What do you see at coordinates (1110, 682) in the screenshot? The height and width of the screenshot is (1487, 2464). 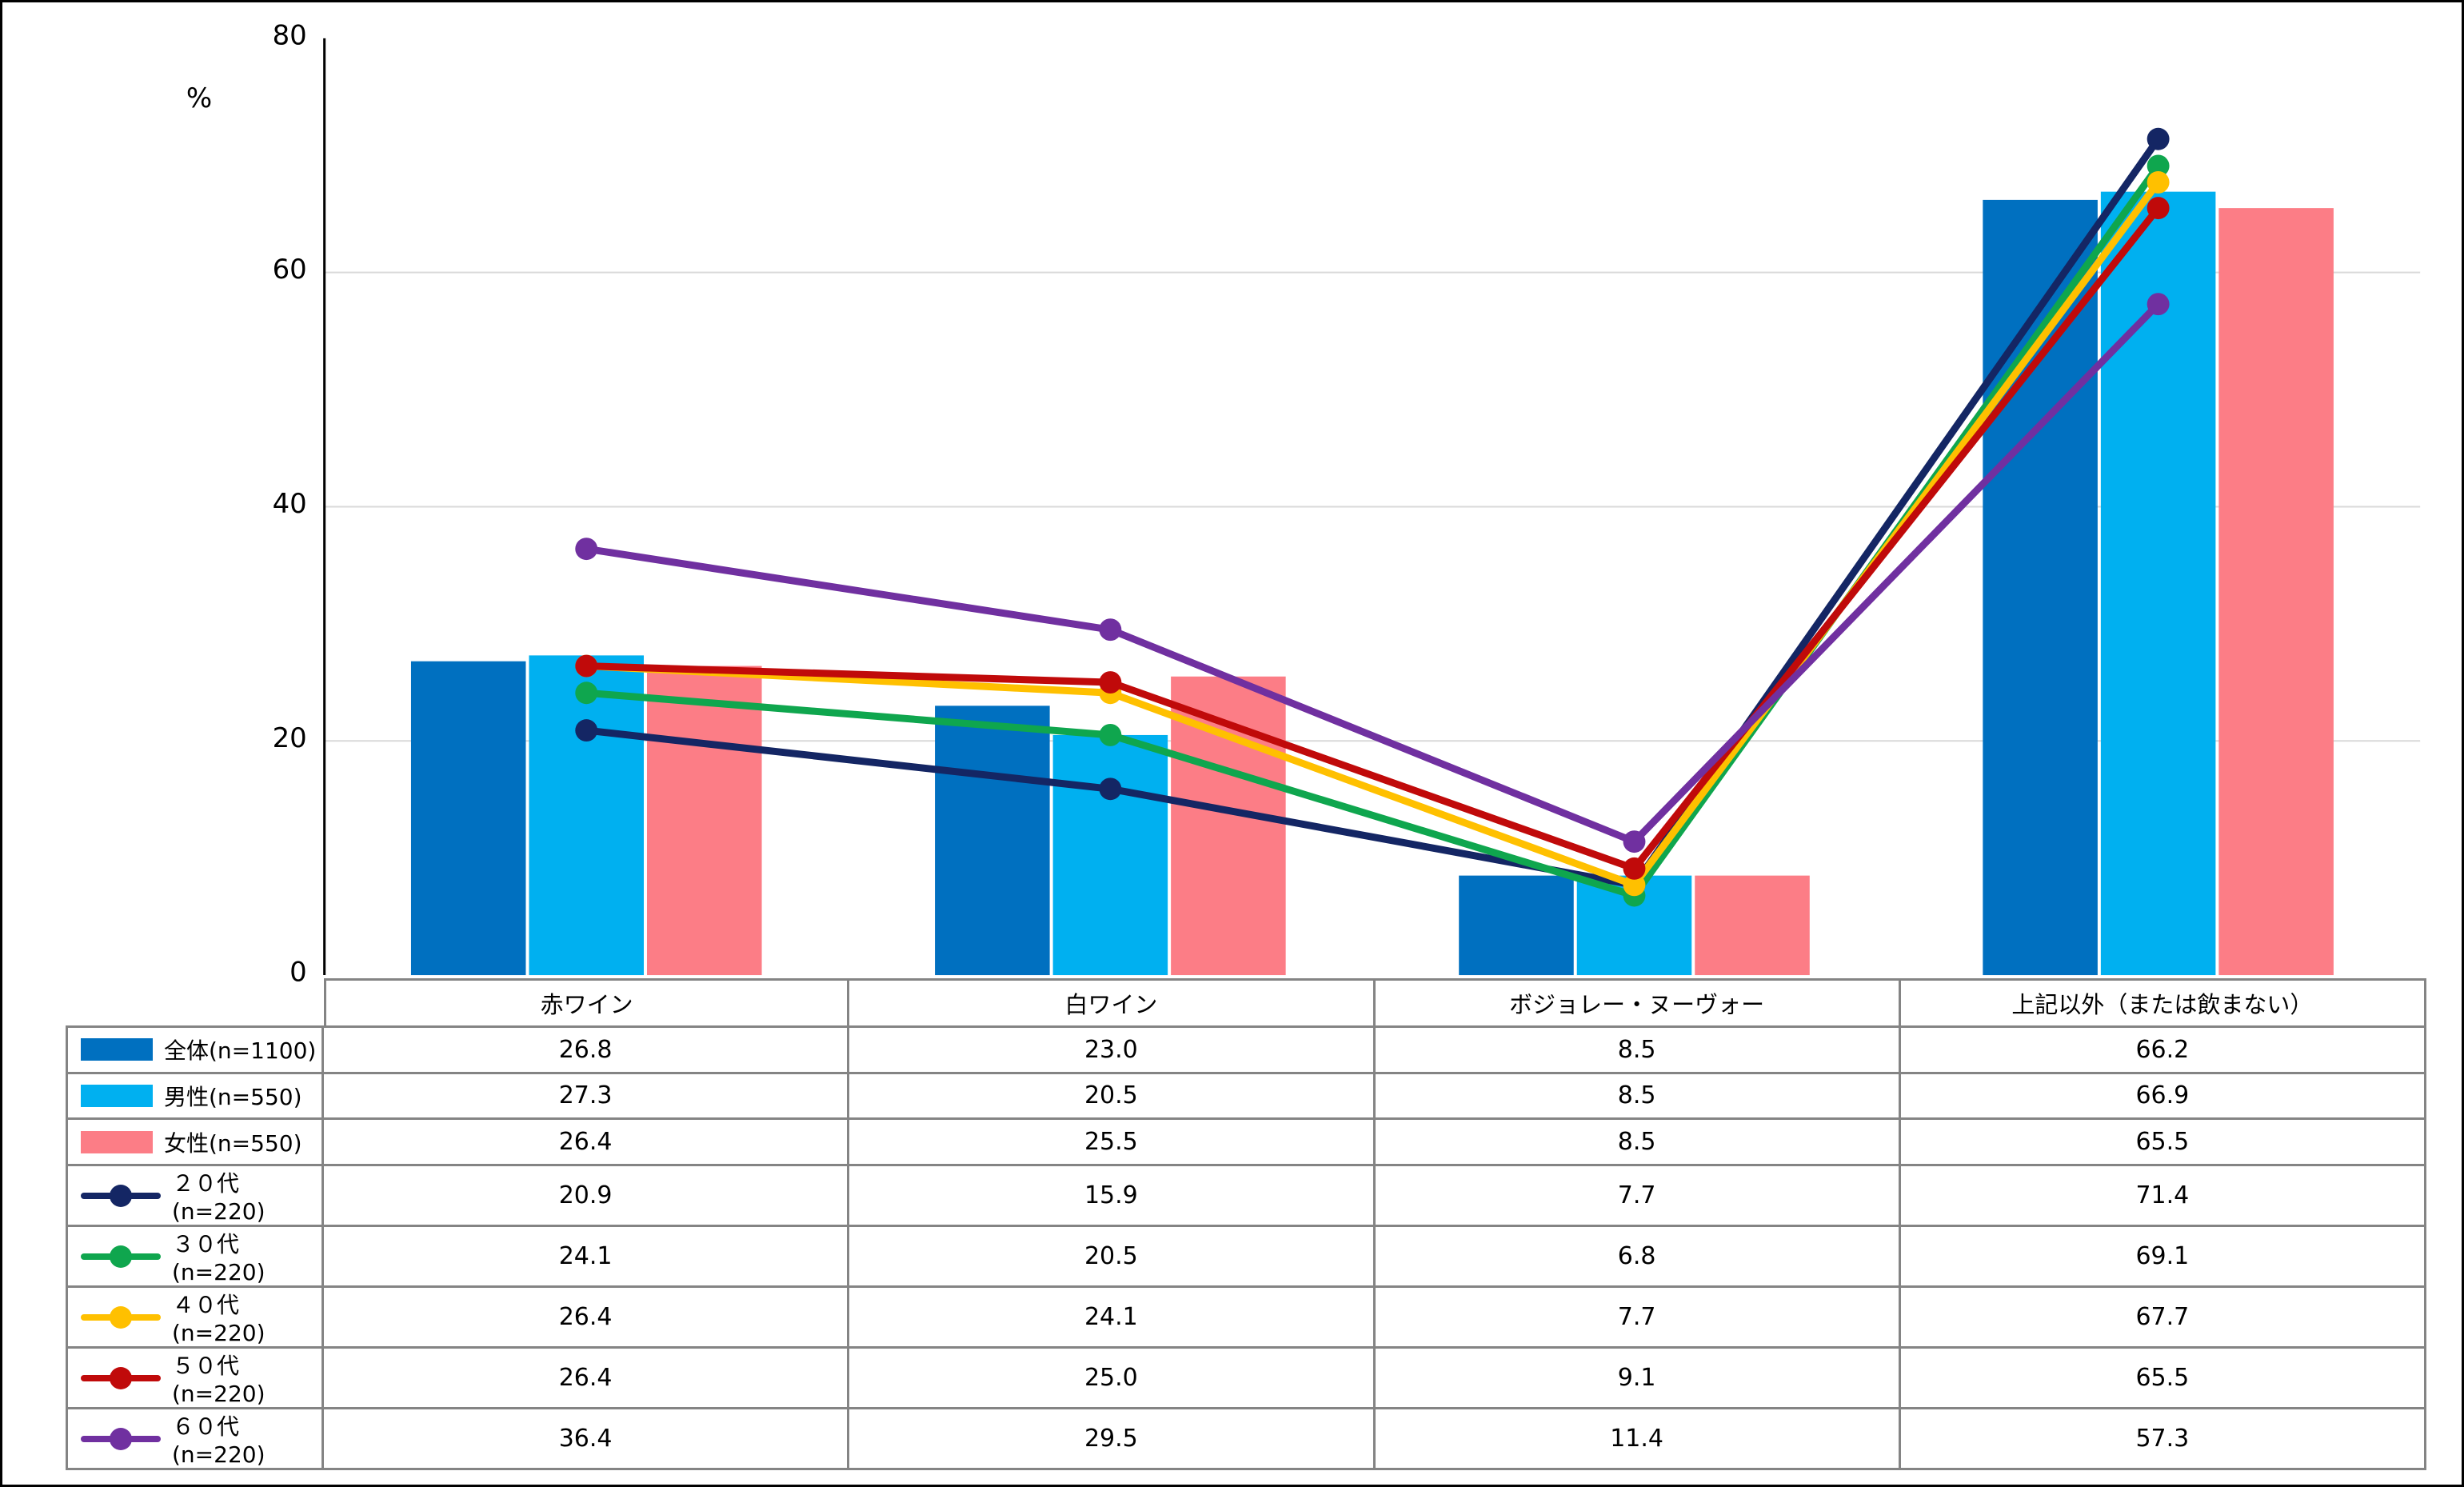 I see `marker-series3-cat1` at bounding box center [1110, 682].